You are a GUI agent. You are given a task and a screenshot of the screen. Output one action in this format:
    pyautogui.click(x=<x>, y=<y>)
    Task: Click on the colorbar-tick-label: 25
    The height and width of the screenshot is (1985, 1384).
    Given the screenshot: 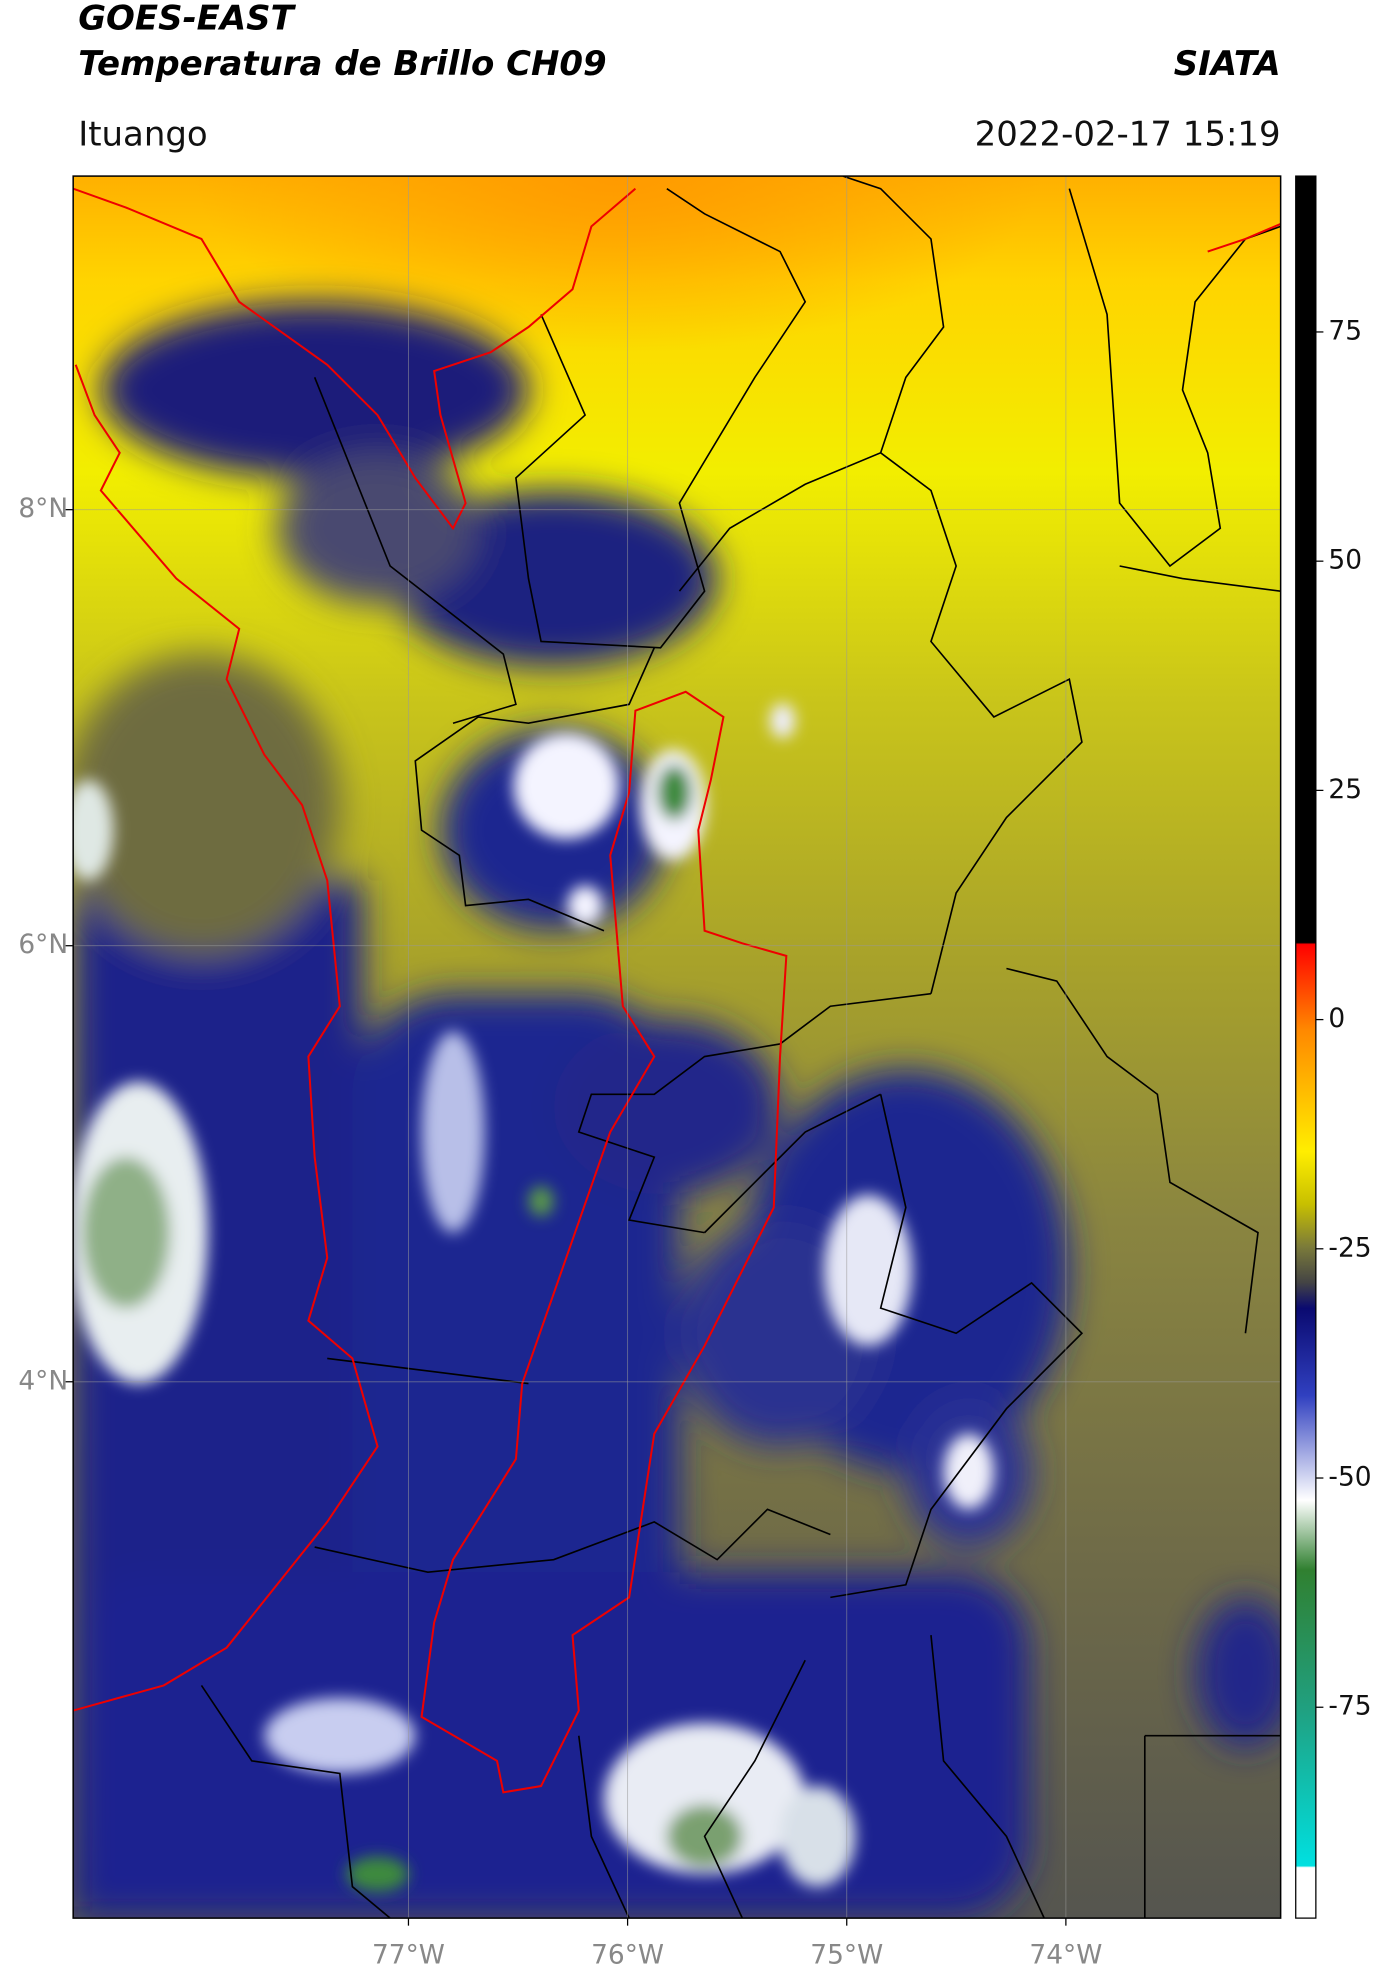 What is the action you would take?
    pyautogui.click(x=1345, y=789)
    